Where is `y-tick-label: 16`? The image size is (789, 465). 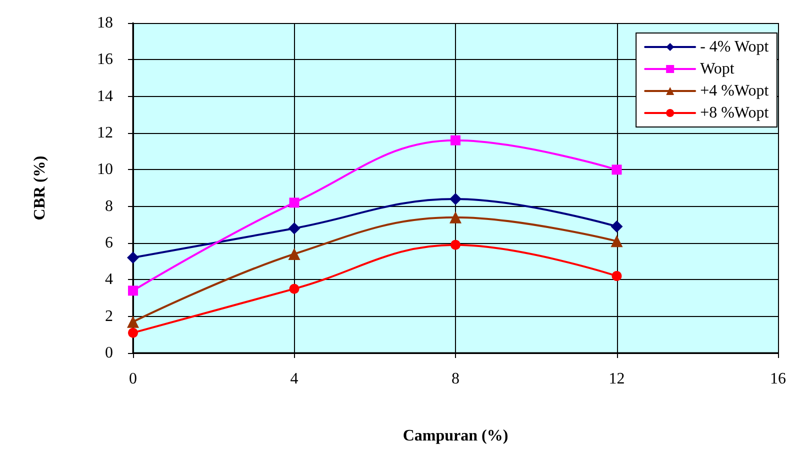
y-tick-label: 16 is located at coordinates (105, 59).